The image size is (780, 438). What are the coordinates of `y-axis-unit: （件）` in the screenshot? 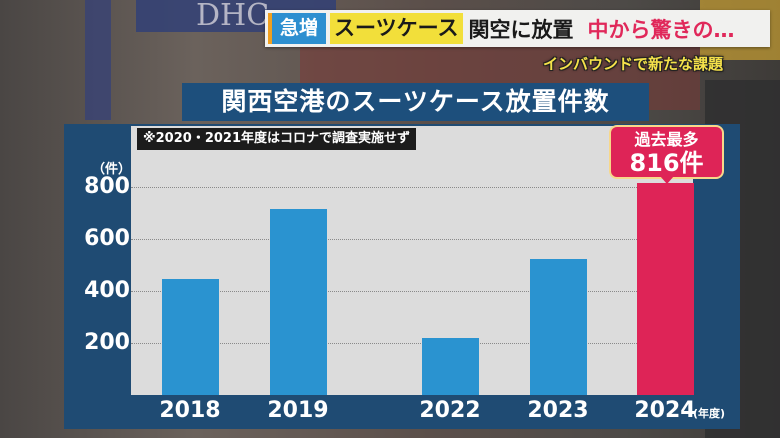 It's located at (112, 169).